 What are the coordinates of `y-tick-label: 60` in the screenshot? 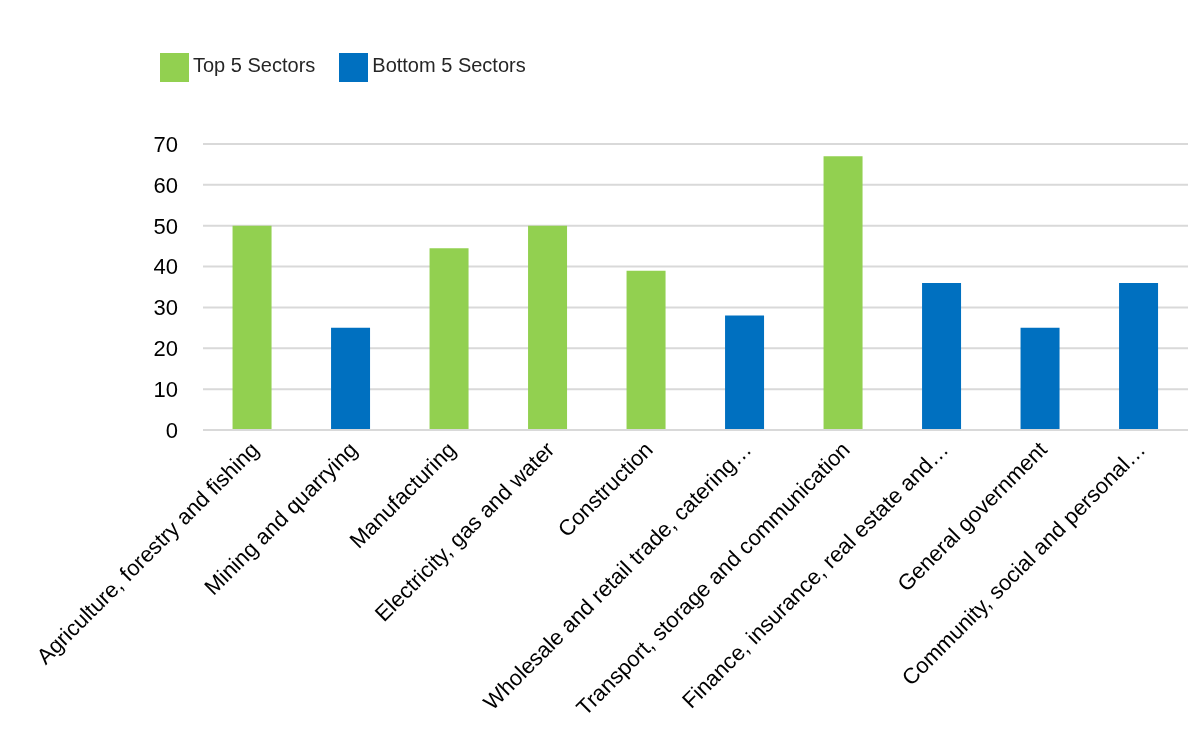 It's located at (165, 185).